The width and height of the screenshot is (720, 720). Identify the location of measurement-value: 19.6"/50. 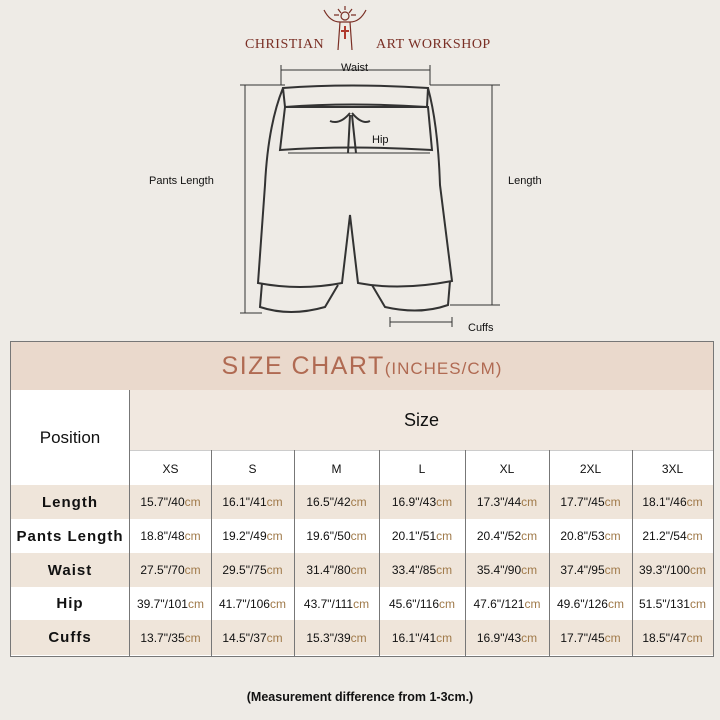
(328, 536).